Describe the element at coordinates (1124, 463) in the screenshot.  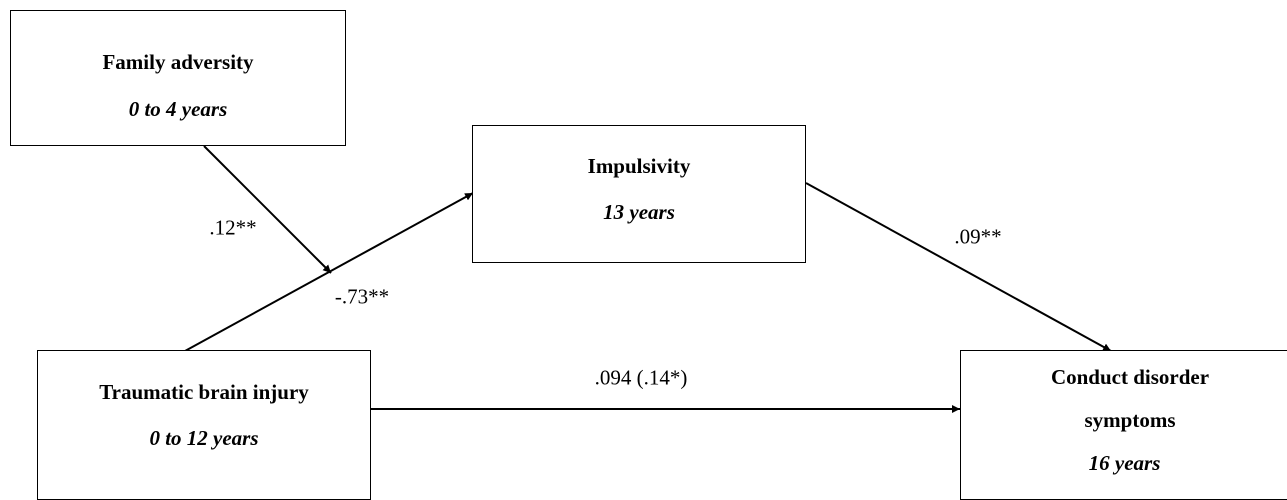
I see `node-sublabel: 16 years` at that location.